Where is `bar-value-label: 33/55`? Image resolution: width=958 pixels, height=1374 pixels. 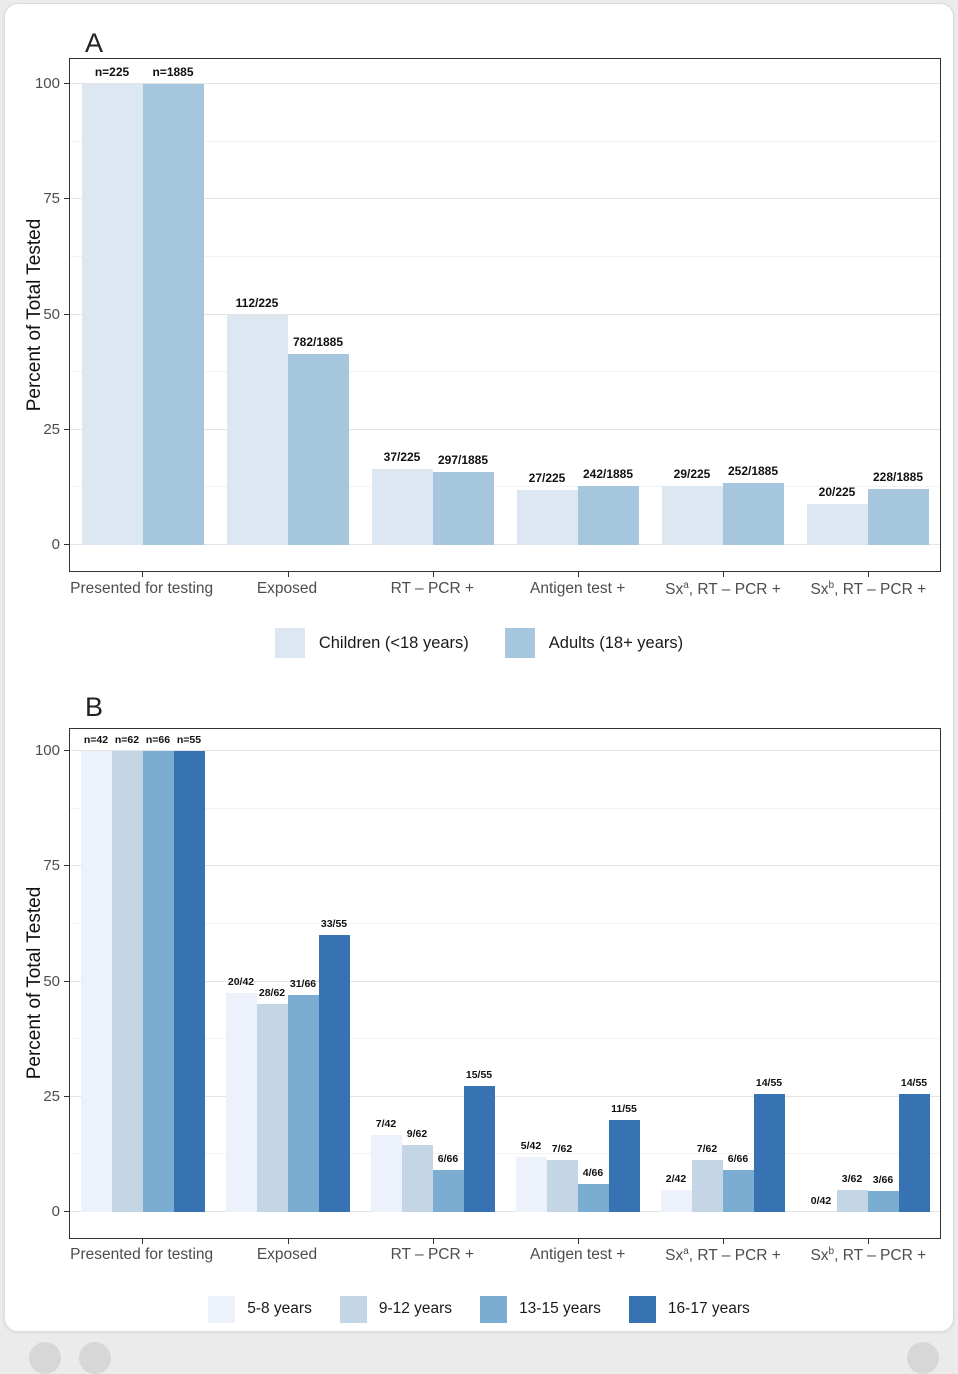
bar-value-label: 33/55 is located at coordinates (334, 924).